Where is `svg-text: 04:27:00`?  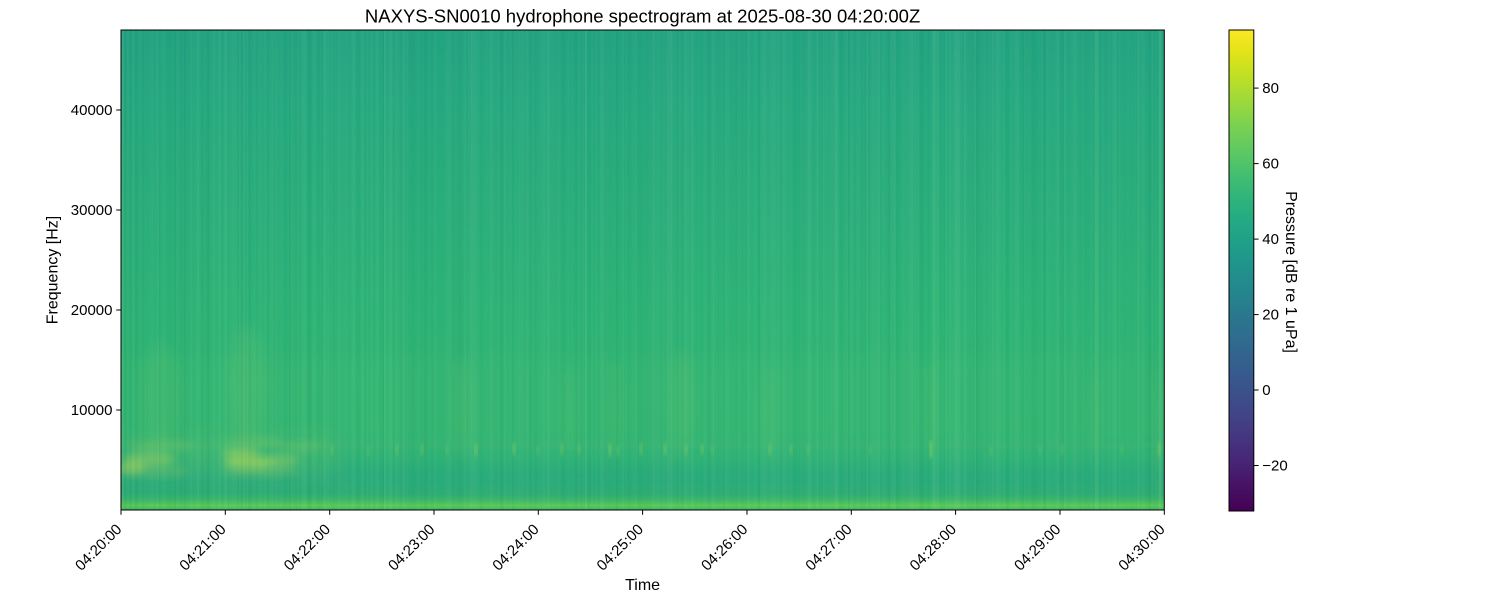
svg-text: 04:27:00 is located at coordinates (828, 547).